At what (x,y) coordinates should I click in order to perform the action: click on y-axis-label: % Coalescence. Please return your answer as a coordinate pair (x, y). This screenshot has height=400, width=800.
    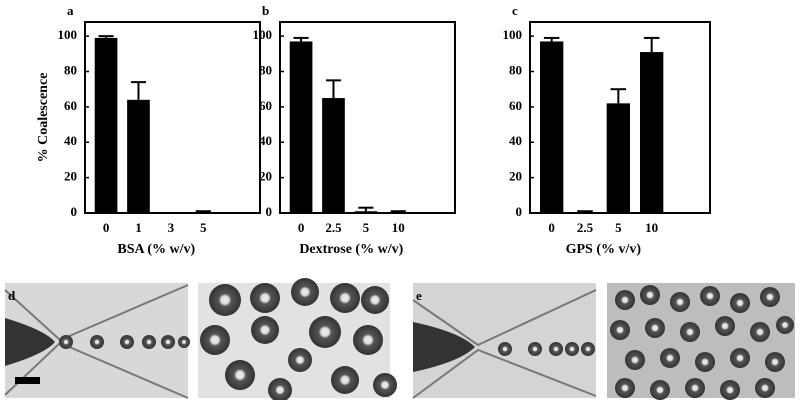
    Looking at the image, I should click on (43, 118).